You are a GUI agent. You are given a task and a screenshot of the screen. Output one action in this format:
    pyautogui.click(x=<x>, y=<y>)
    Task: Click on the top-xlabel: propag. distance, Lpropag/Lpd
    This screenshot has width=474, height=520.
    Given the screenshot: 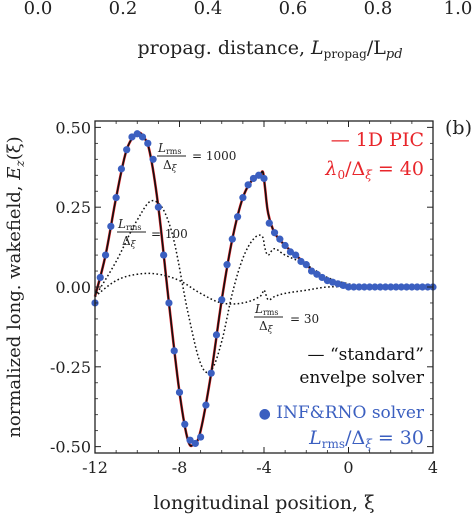 What is the action you would take?
    pyautogui.click(x=269, y=49)
    